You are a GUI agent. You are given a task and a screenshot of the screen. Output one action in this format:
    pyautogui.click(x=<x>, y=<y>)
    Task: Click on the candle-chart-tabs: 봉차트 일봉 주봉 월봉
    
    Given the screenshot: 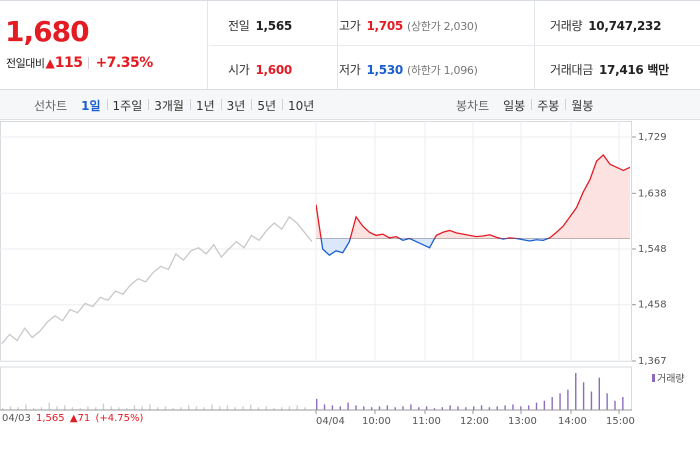 What is the action you would take?
    pyautogui.click(x=527, y=105)
    